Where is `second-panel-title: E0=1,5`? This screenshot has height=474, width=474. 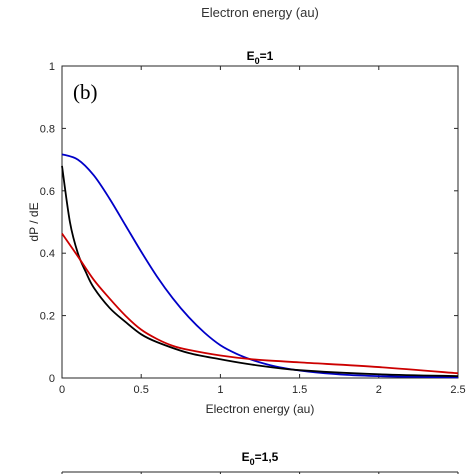
second-panel-title: E0=1,5 is located at coordinates (260, 458).